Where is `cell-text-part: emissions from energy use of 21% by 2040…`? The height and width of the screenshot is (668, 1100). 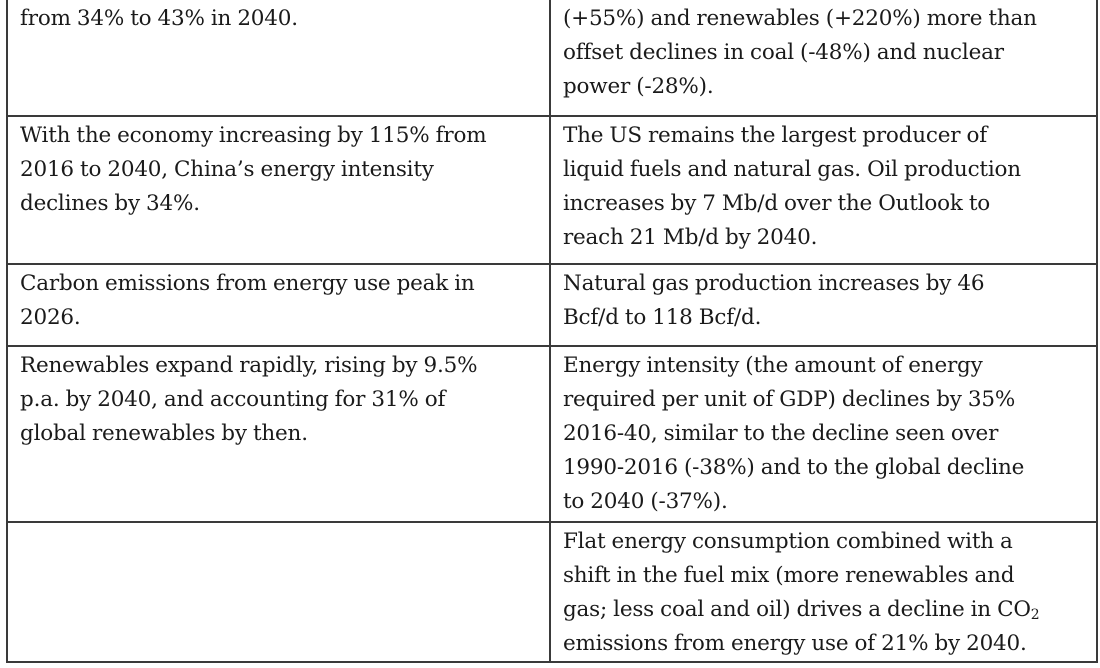 cell-text-part: emissions from energy use of 21% by 2040… is located at coordinates (794, 643).